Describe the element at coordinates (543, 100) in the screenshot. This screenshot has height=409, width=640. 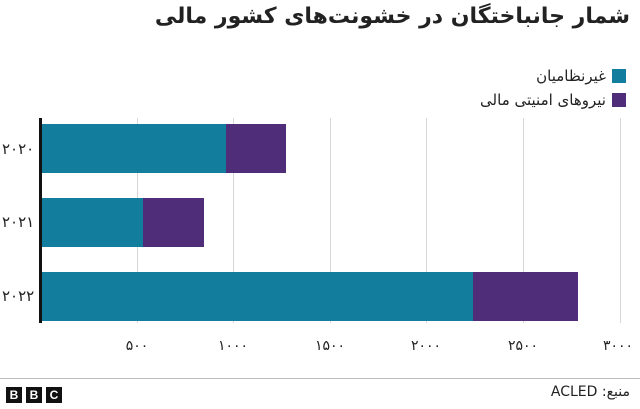
I see `legend-label-security-forces: نیروهای امنیتی مالی` at that location.